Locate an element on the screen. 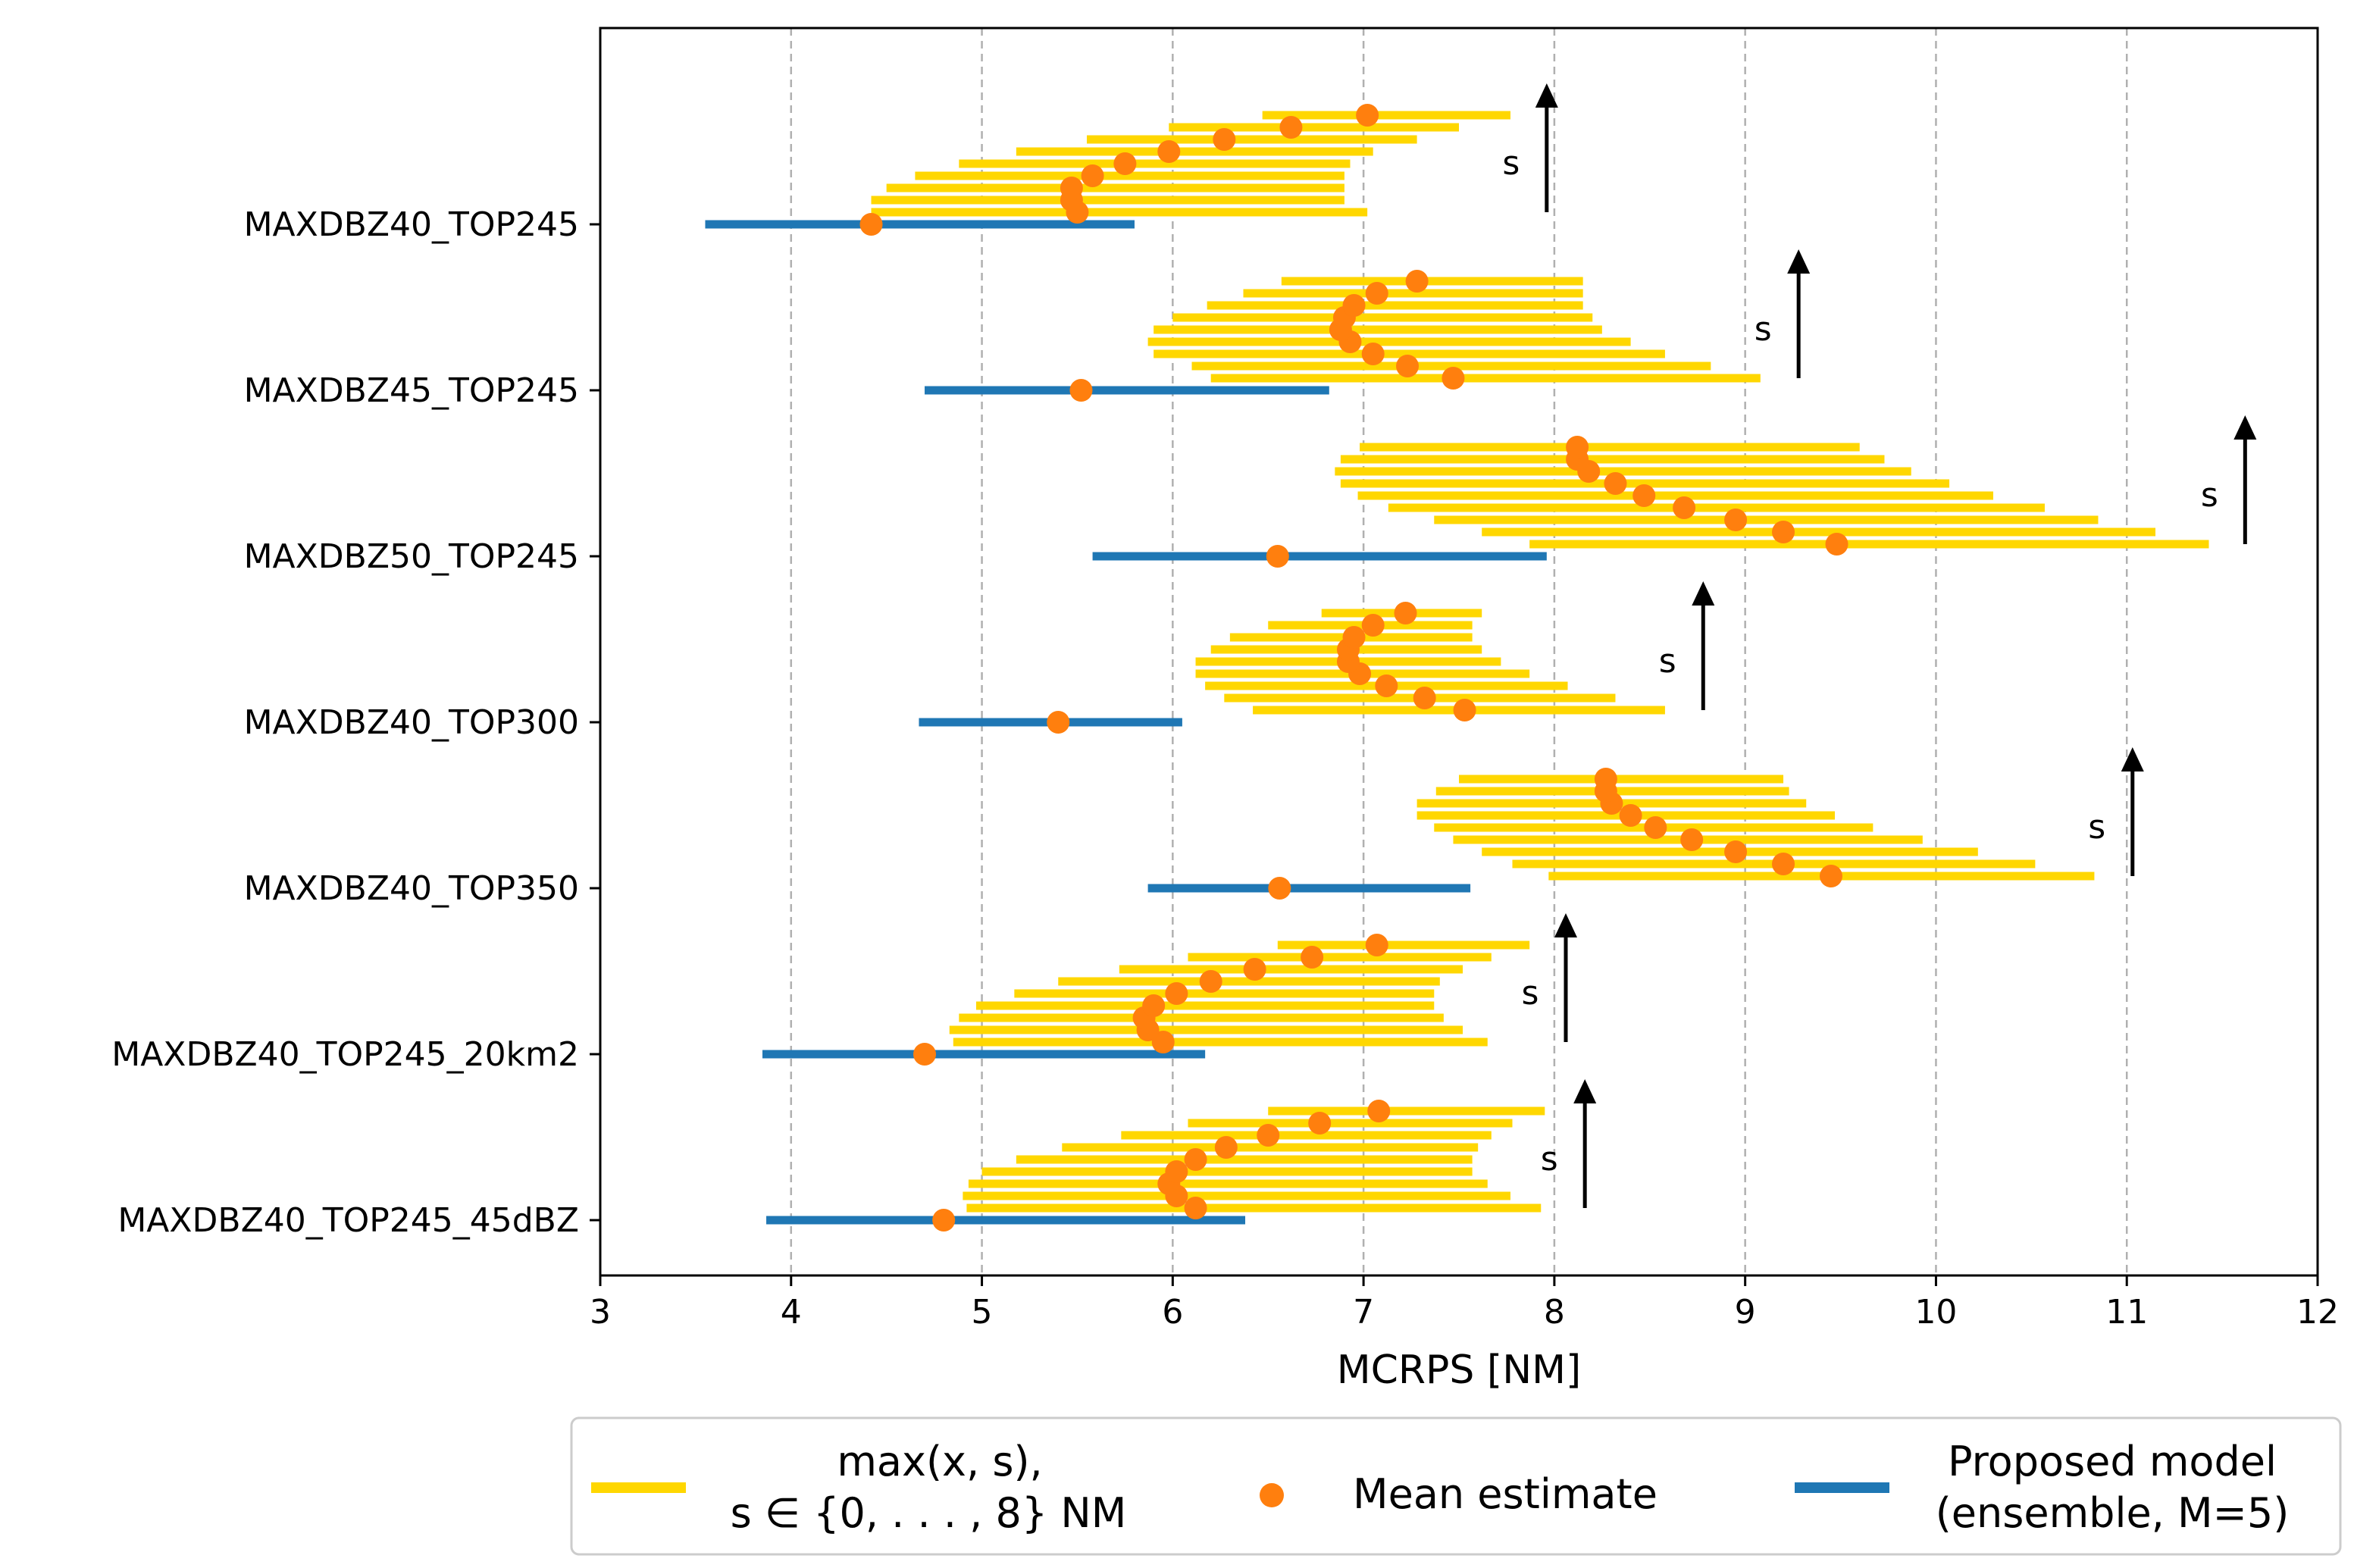  x-tick-label: 9 is located at coordinates (1746, 1312).